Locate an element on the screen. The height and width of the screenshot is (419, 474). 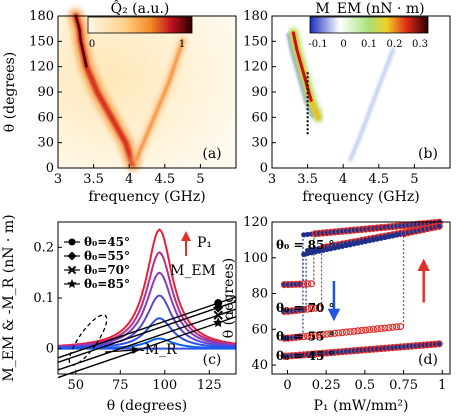
resonance-branch is located at coordinates (159, 100).